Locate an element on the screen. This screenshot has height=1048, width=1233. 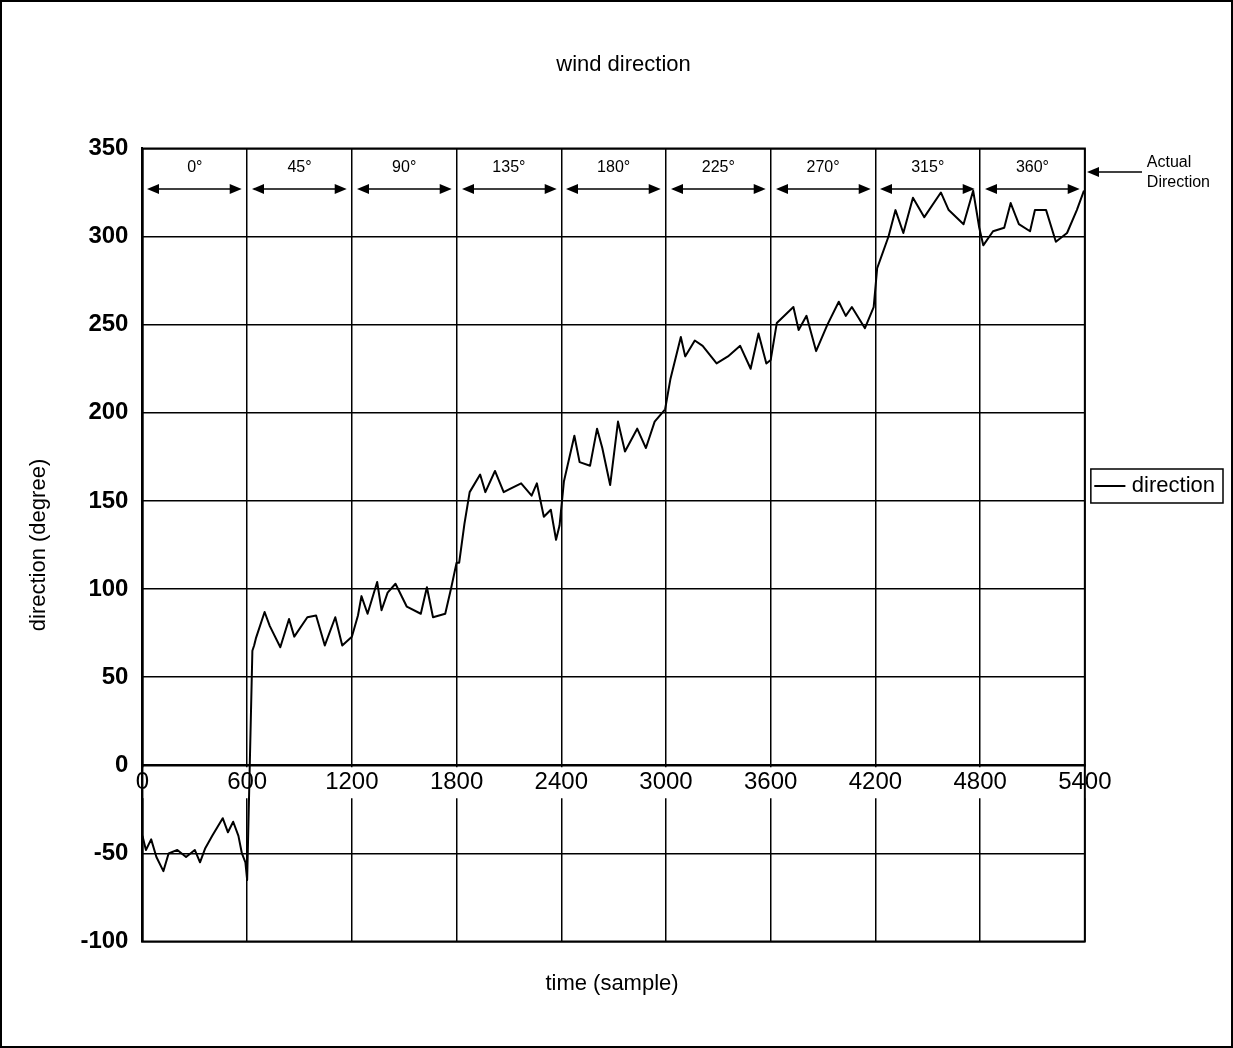
annotation: 360° is located at coordinates (1032, 167).